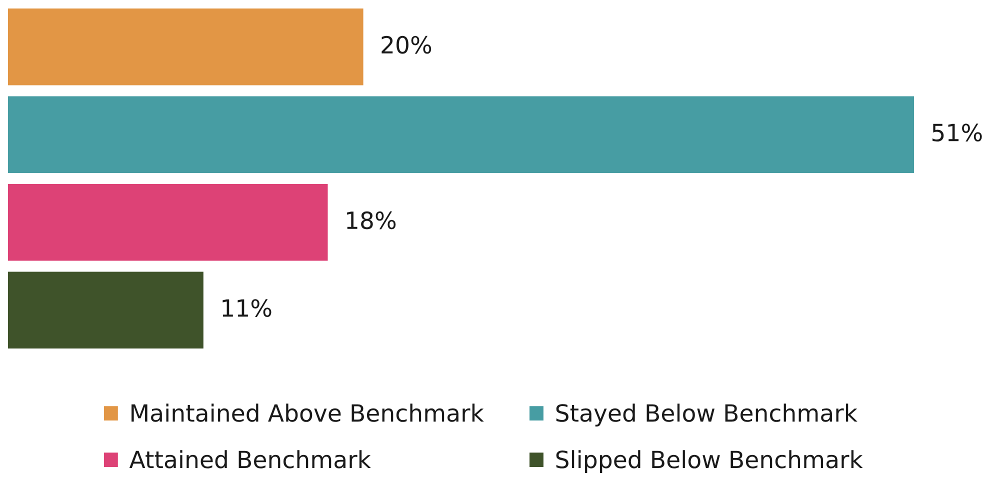 This screenshot has width=994, height=478. What do you see at coordinates (250, 459) in the screenshot?
I see `legend-label: Attained Benchmark` at bounding box center [250, 459].